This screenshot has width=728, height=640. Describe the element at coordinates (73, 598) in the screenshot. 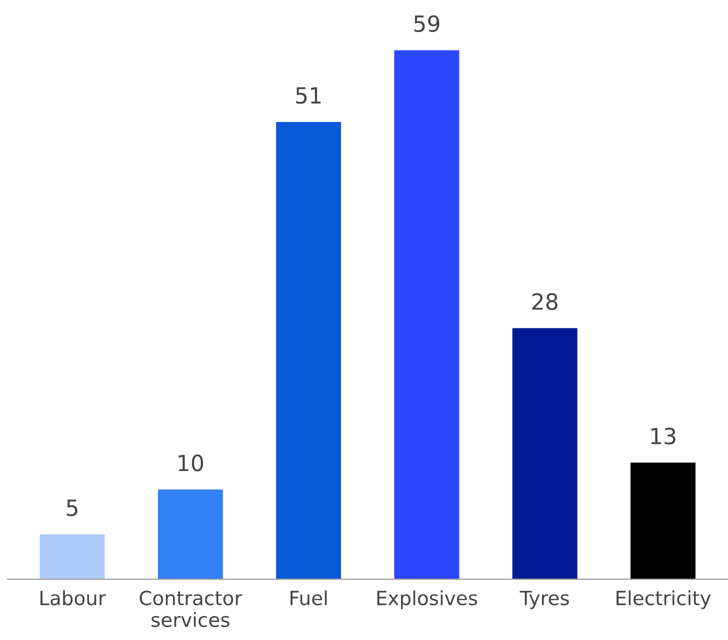

I see `x-tick-label: Labour` at that location.